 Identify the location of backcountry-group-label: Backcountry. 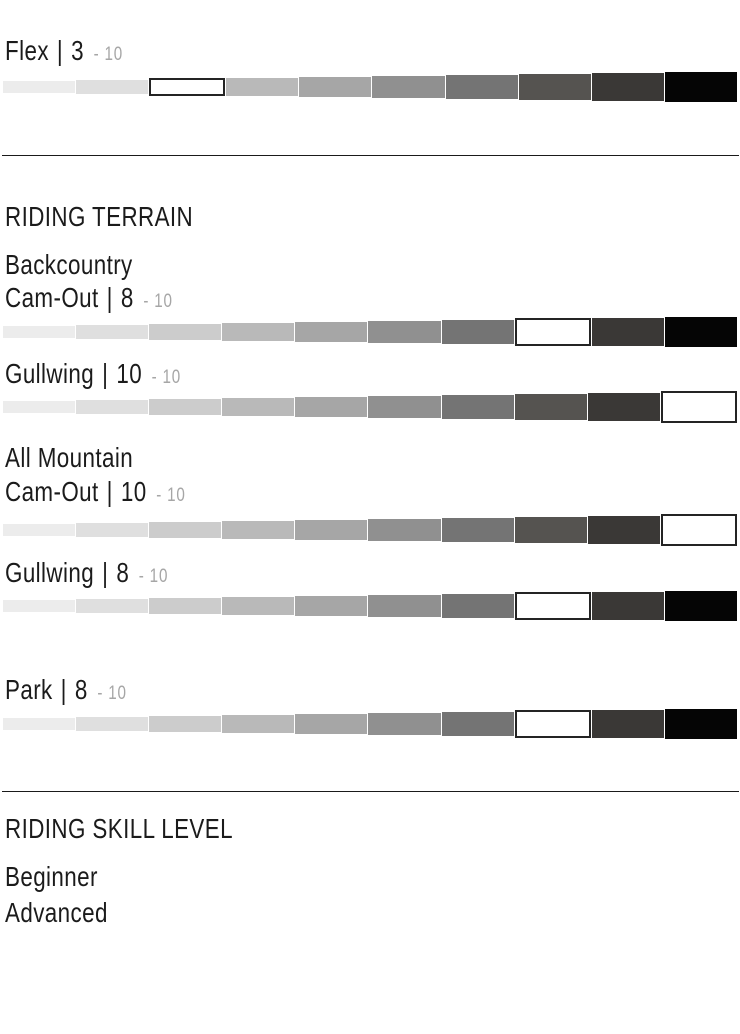
(69, 264).